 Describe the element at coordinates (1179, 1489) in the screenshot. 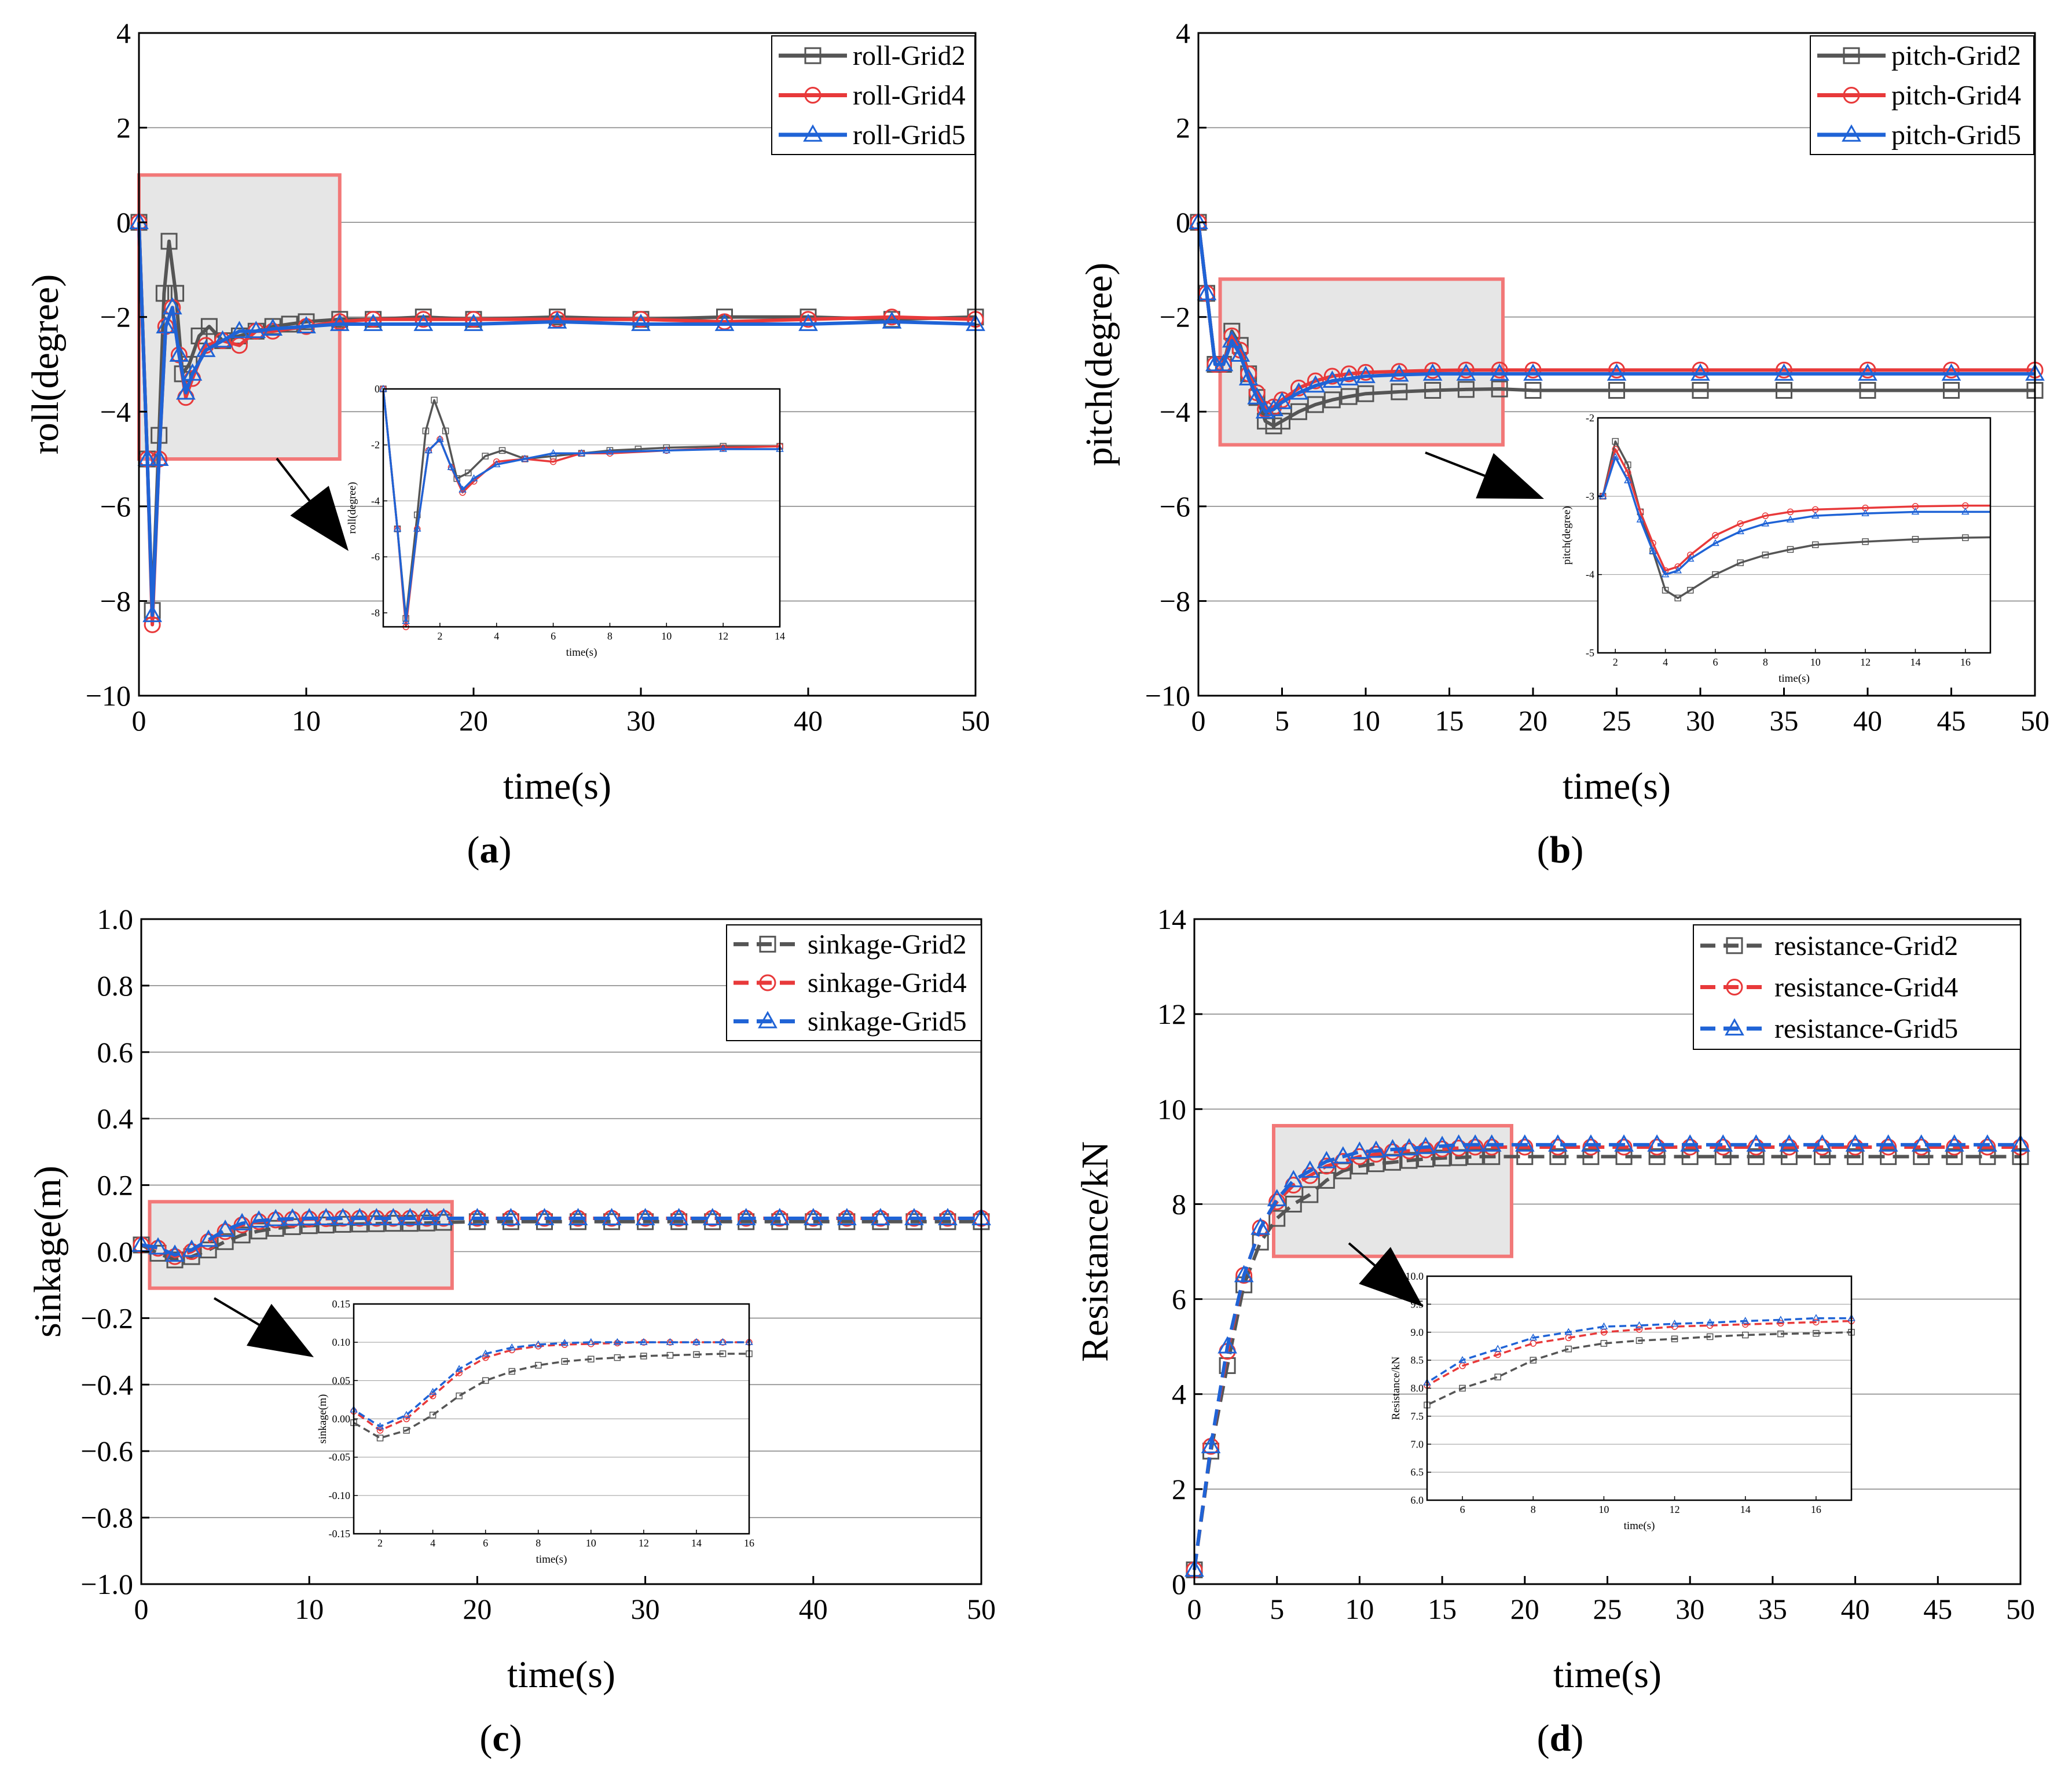

I see `y-tick-label: 2` at that location.